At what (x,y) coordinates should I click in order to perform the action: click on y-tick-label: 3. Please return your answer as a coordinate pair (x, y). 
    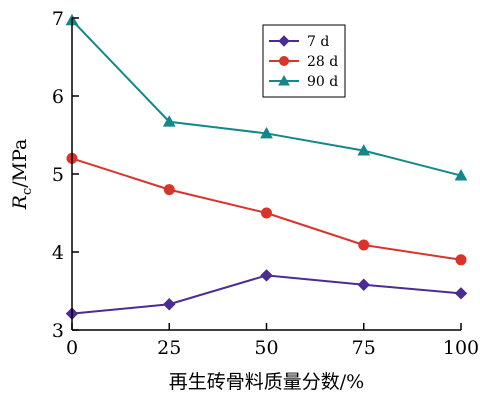
    Looking at the image, I should click on (58, 331).